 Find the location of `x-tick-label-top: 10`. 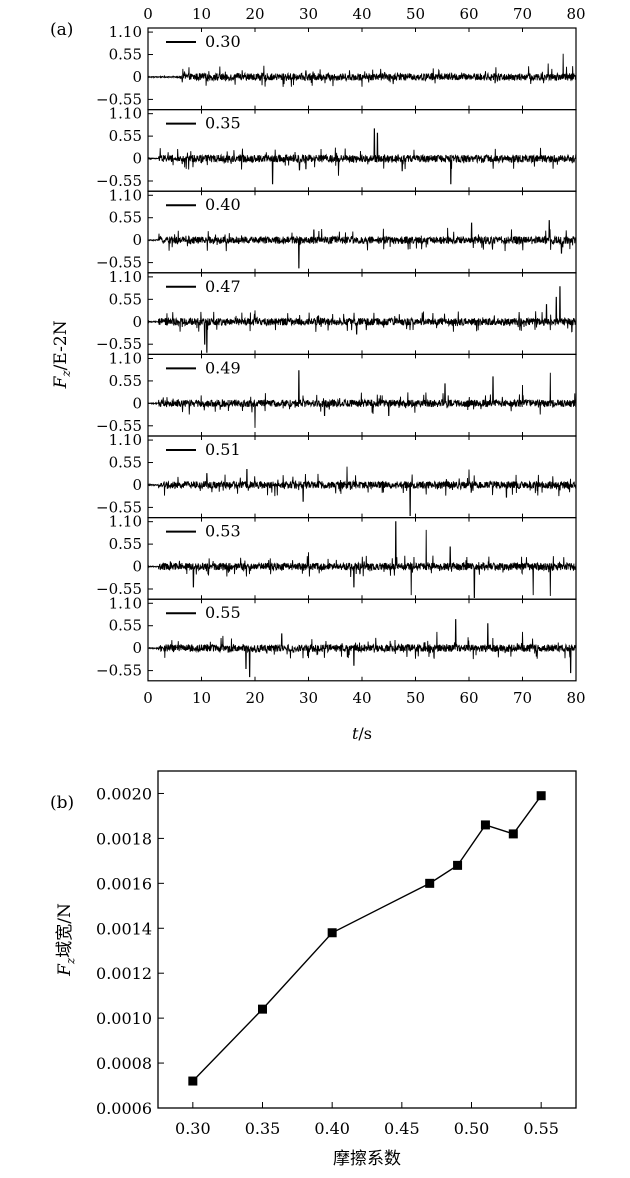

x-tick-label-top: 10 is located at coordinates (201, 14).